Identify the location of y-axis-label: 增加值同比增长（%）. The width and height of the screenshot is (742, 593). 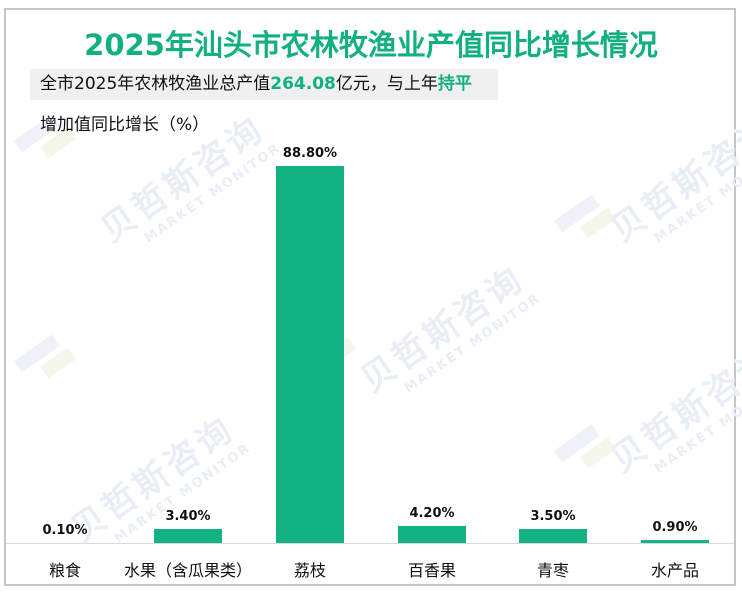
(125, 125).